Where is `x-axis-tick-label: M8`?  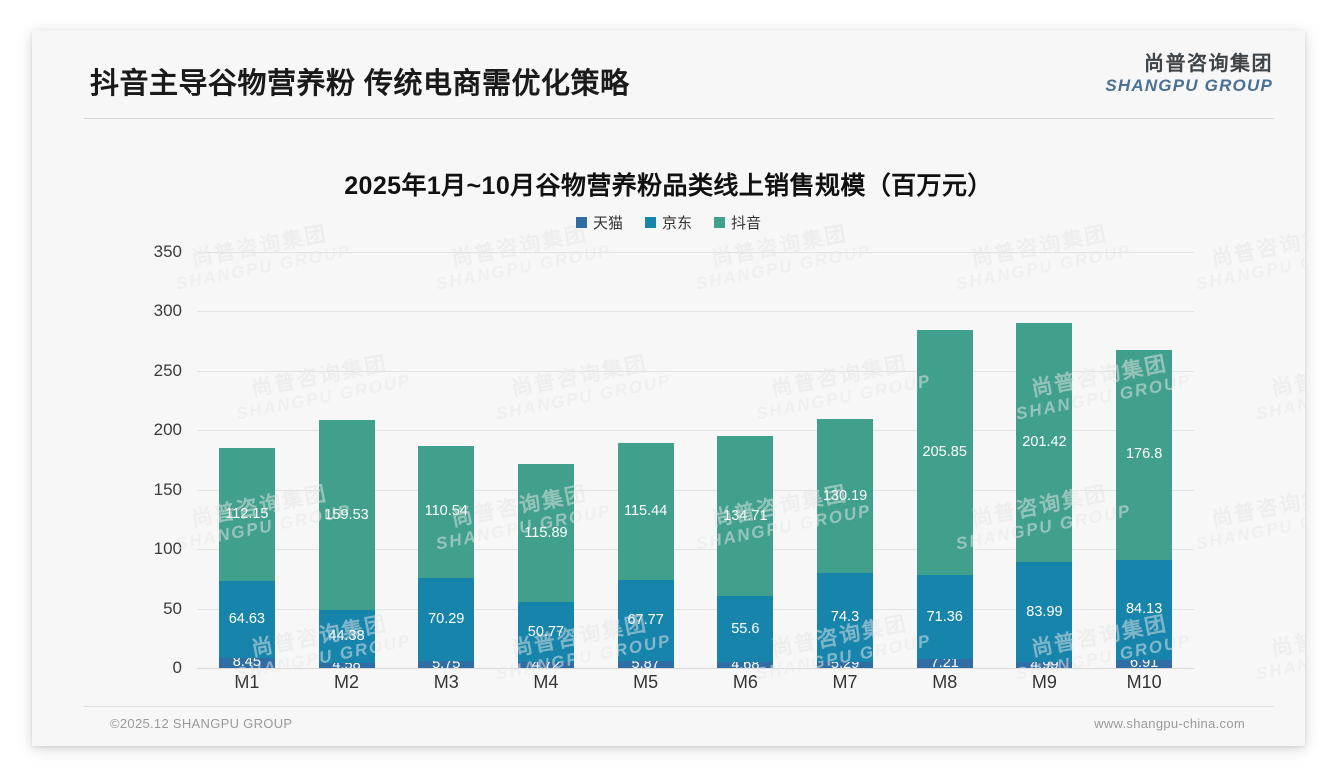 x-axis-tick-label: M8 is located at coordinates (945, 682).